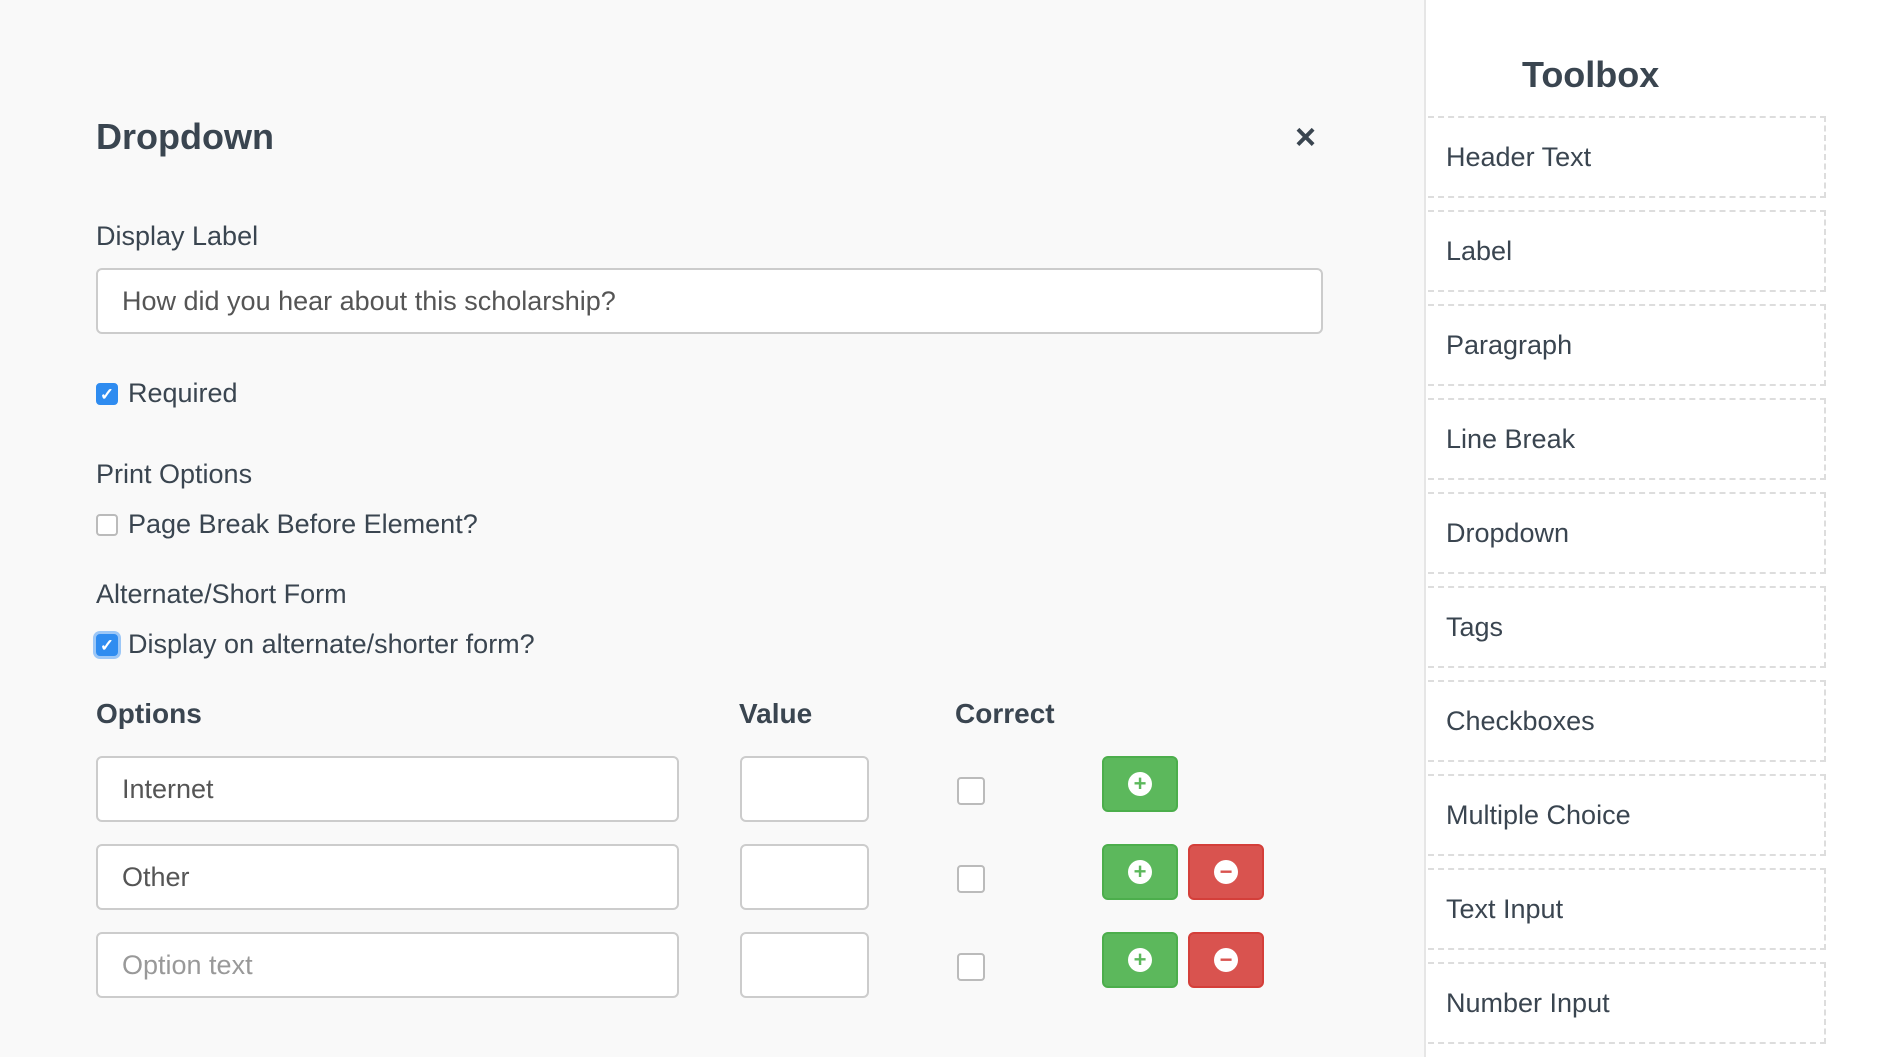 Image resolution: width=1882 pixels, height=1057 pixels. What do you see at coordinates (331, 644) in the screenshot?
I see `alt-form-label: Display on alternate/shorter form?` at bounding box center [331, 644].